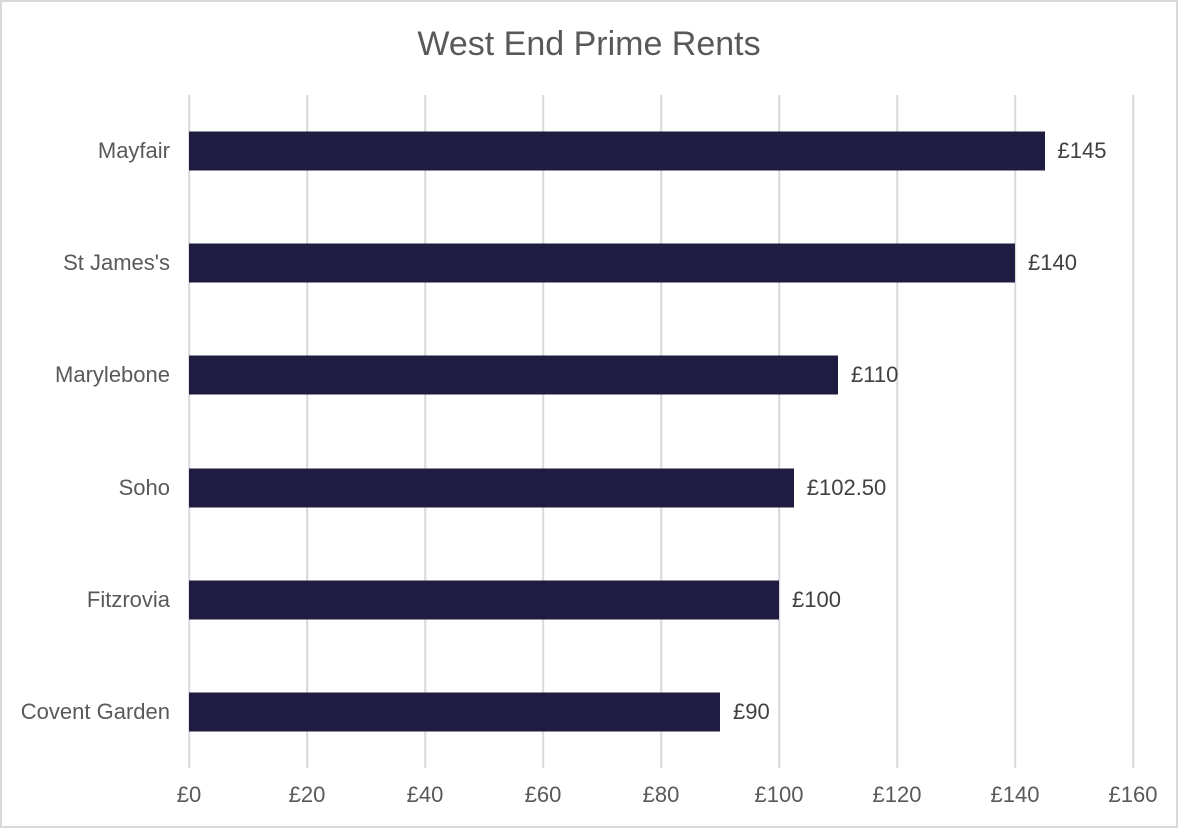 This screenshot has width=1178, height=828. What do you see at coordinates (95, 711) in the screenshot?
I see `category-label: Covent Garden` at bounding box center [95, 711].